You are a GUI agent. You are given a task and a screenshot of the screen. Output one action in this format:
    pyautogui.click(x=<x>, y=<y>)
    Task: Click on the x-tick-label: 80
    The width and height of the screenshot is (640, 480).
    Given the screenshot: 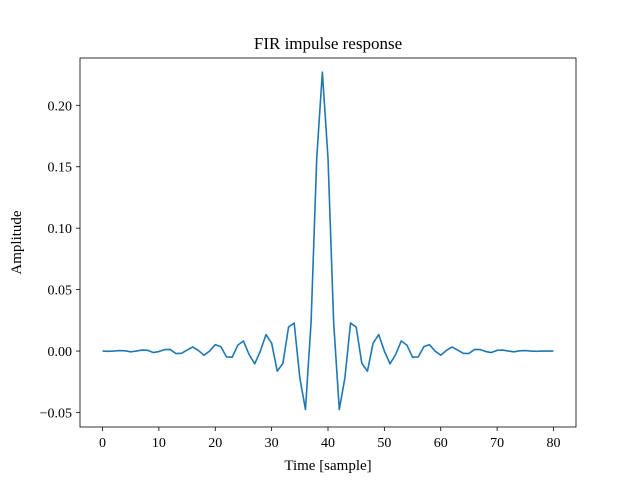 What is the action you would take?
    pyautogui.click(x=553, y=443)
    